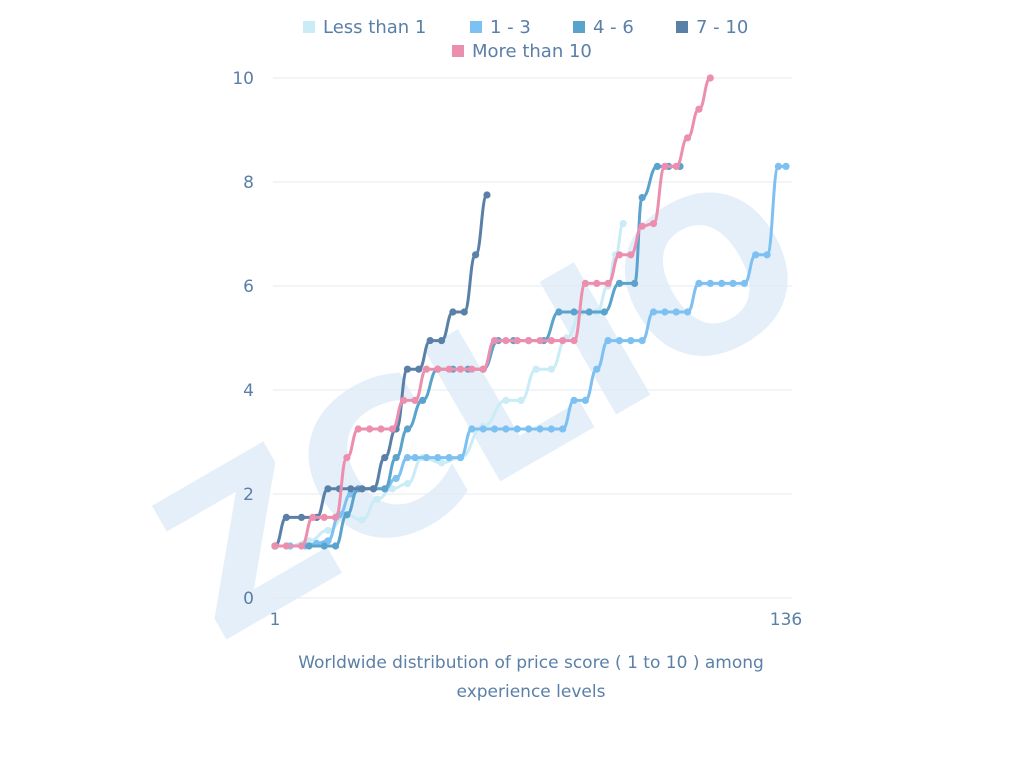  What do you see at coordinates (374, 27) in the screenshot?
I see `legend-label: Less than 1` at bounding box center [374, 27].